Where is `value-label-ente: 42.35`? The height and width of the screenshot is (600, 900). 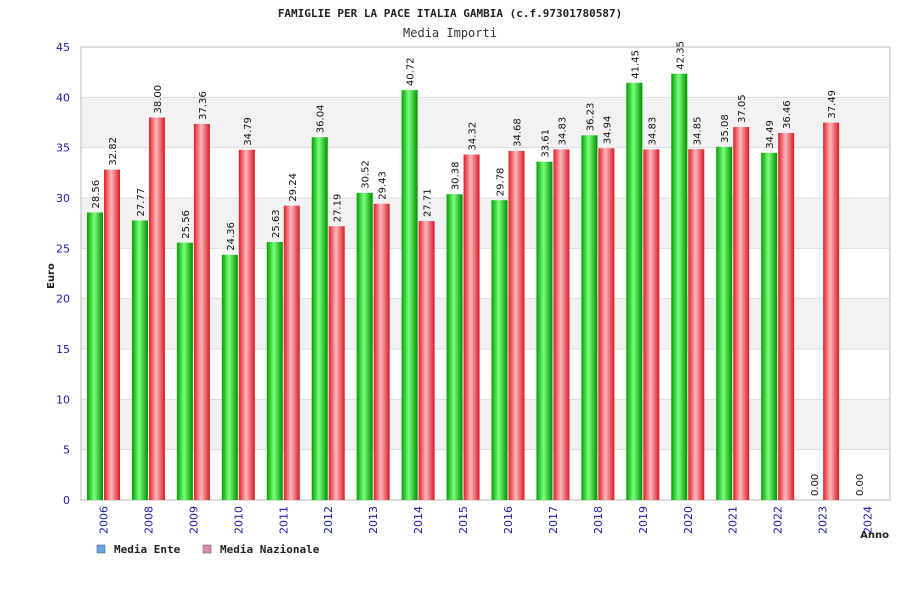
value-label-ente: 42.35 is located at coordinates (680, 55).